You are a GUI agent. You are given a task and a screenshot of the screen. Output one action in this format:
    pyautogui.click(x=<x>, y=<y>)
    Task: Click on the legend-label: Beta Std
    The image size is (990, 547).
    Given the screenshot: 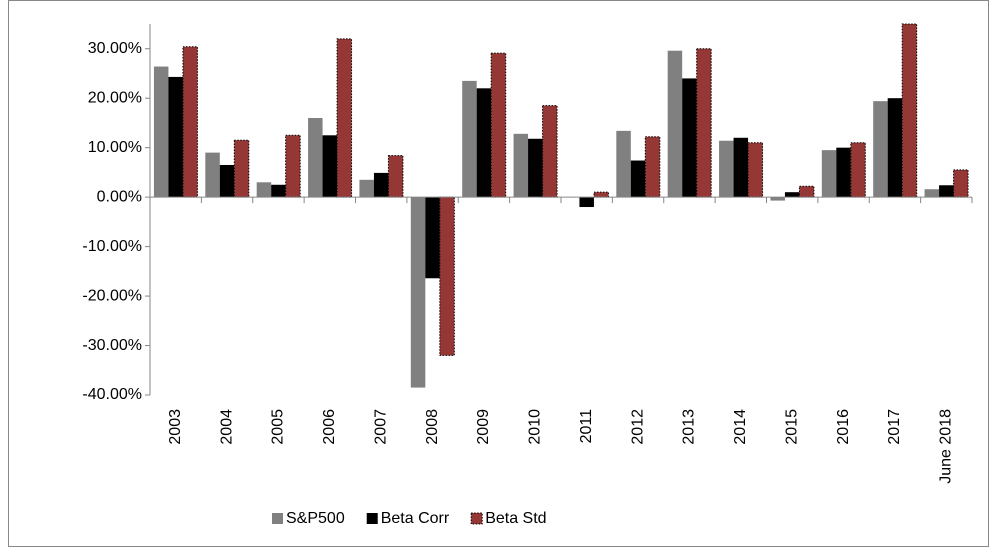 What is the action you would take?
    pyautogui.click(x=515, y=518)
    